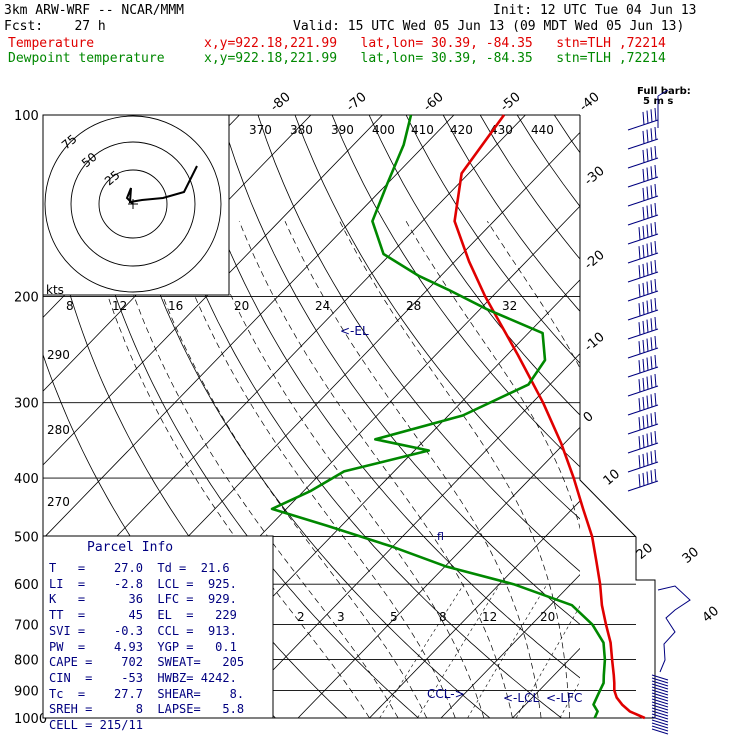 The height and width of the screenshot is (740, 740). I want to click on parcel-info-line: CELL = 215/11, so click(96, 725).